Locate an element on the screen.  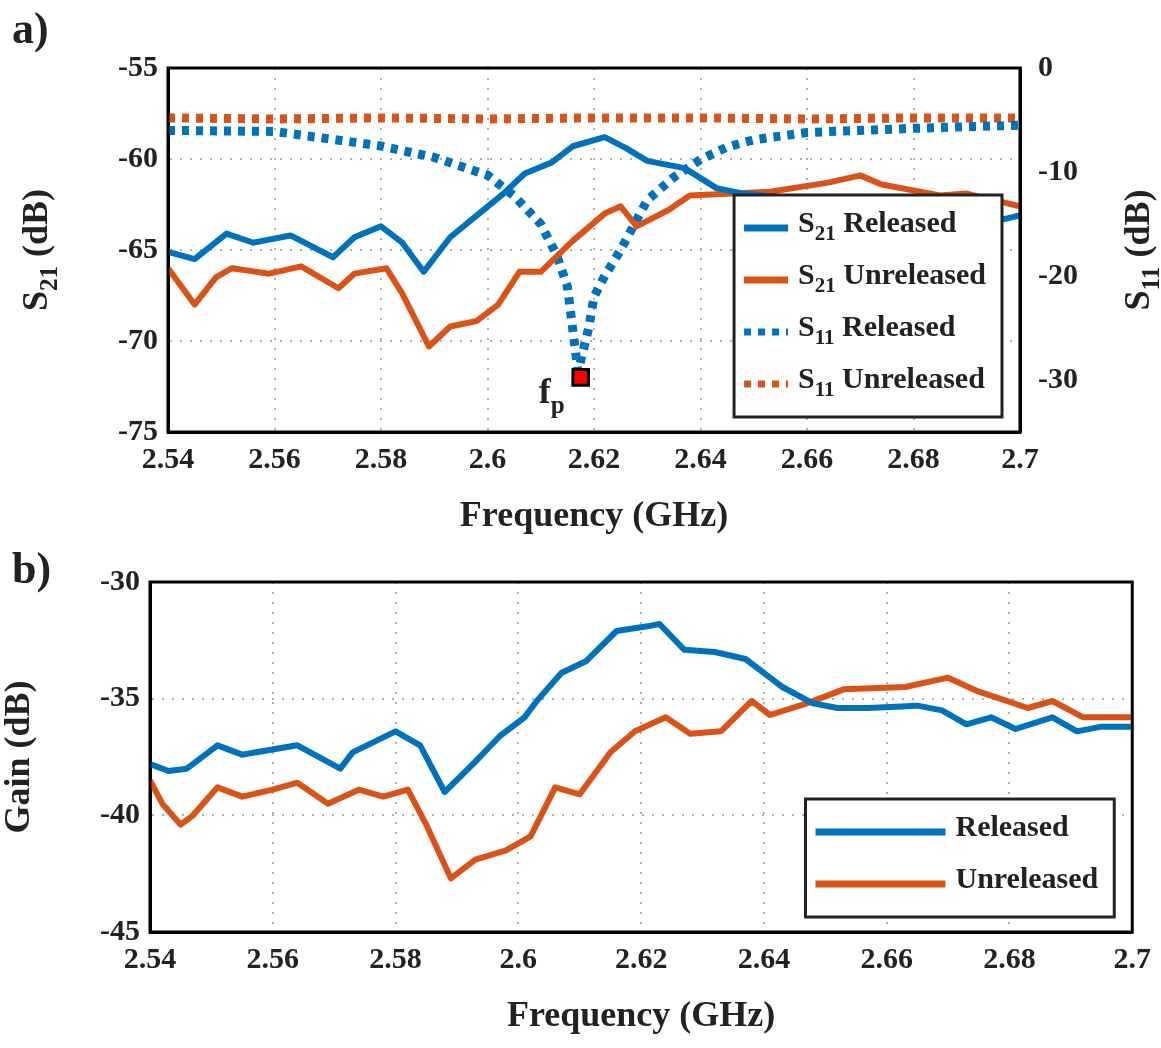
text: a) is located at coordinates (30, 29).